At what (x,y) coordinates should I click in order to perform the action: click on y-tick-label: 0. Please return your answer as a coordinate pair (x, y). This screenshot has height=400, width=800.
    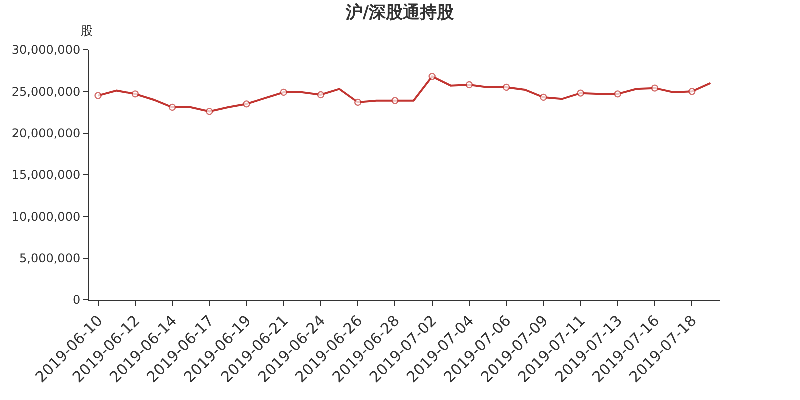
    Looking at the image, I should click on (76, 300).